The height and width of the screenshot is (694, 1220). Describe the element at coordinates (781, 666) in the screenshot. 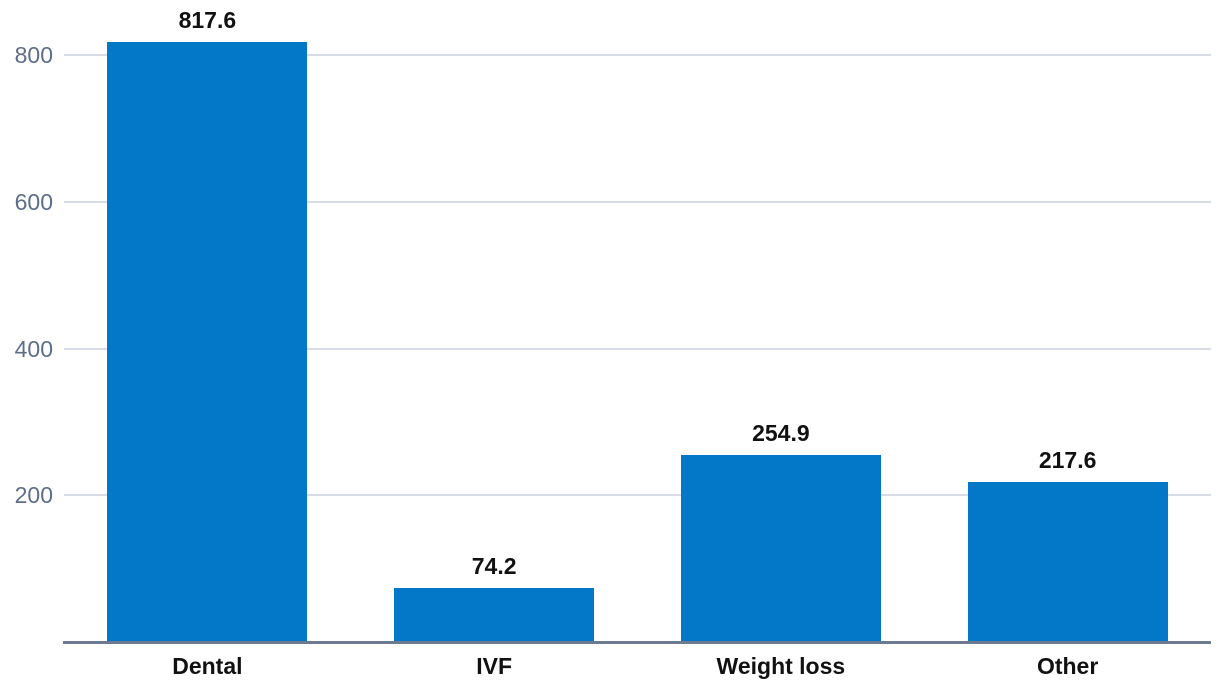

I see `x-axis-label: Weight loss` at that location.